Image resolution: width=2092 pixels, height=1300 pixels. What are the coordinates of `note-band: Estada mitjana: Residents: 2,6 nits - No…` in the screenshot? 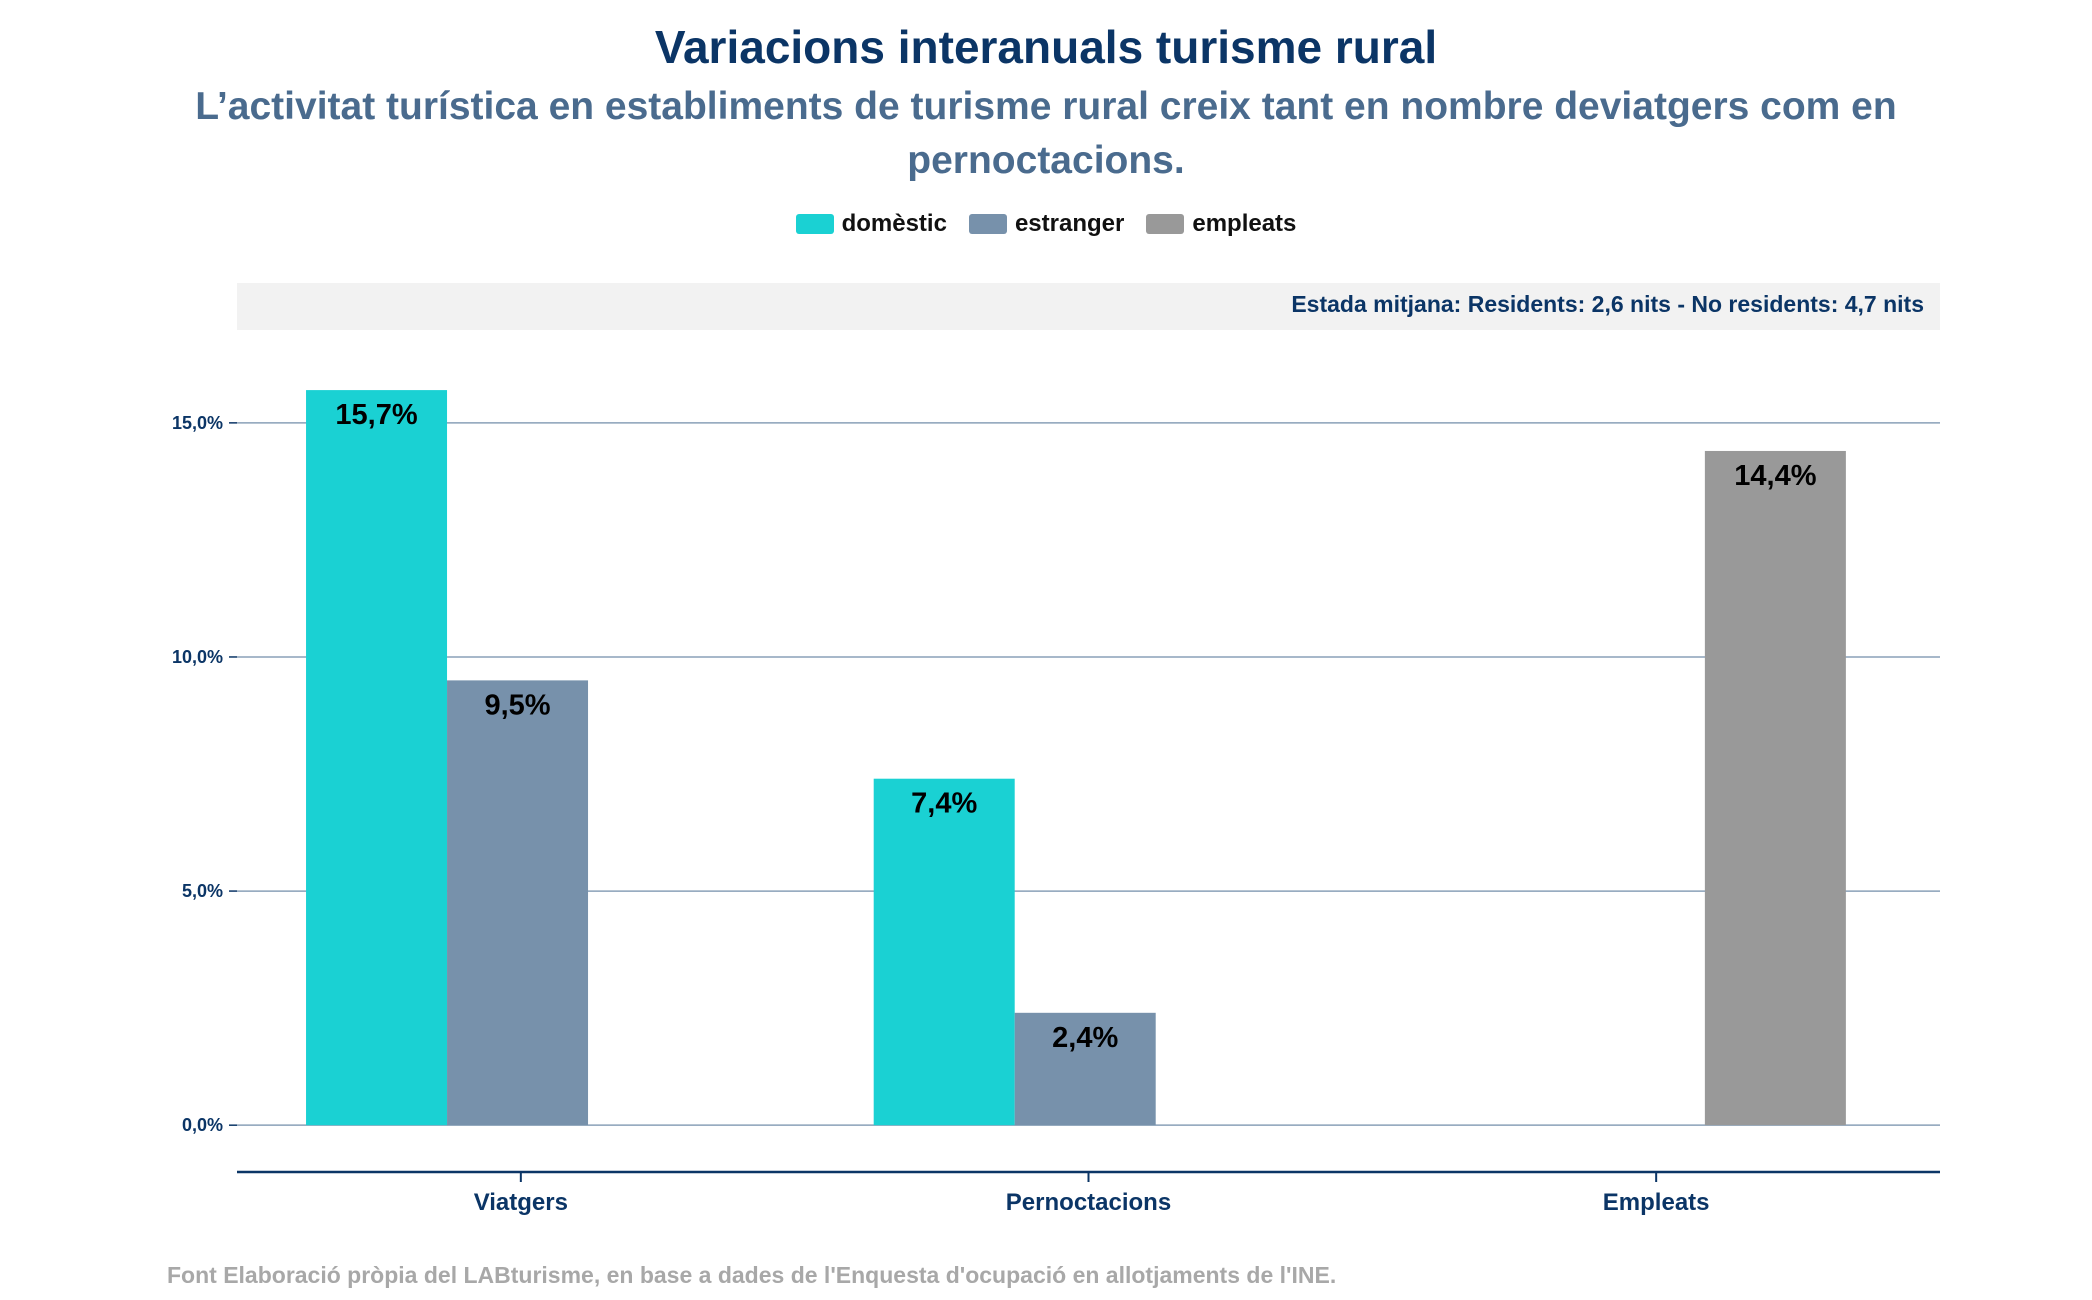 It's located at (1088, 306).